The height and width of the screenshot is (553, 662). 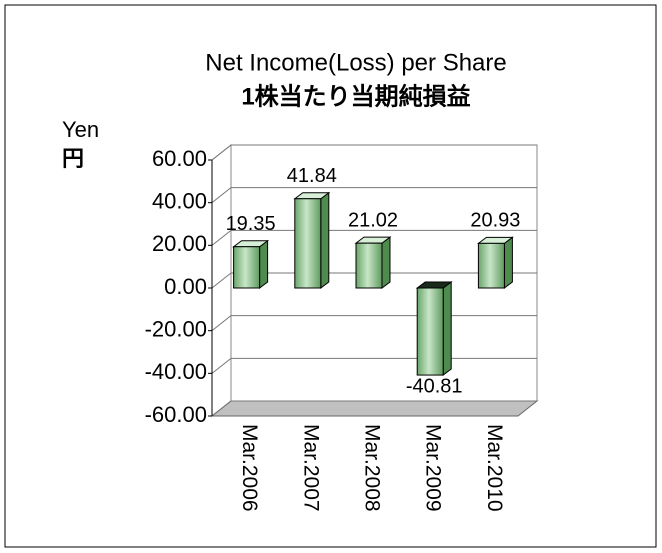 What do you see at coordinates (433, 468) in the screenshot?
I see `x-tick-label: Mar.2009` at bounding box center [433, 468].